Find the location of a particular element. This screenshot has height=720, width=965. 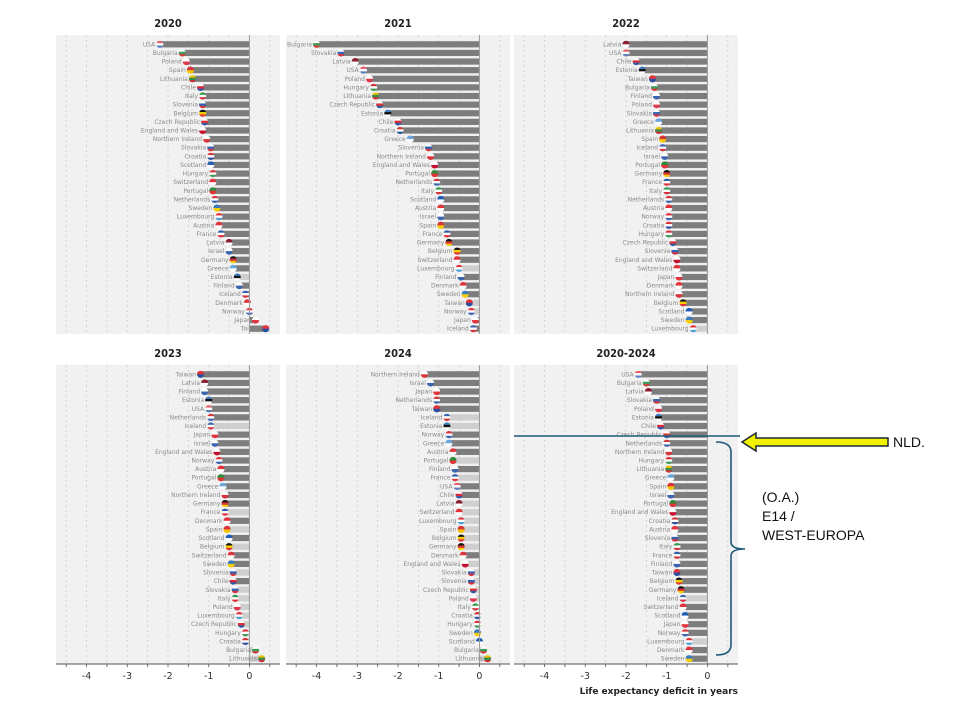

country-label: Czech Republic is located at coordinates (646, 243).